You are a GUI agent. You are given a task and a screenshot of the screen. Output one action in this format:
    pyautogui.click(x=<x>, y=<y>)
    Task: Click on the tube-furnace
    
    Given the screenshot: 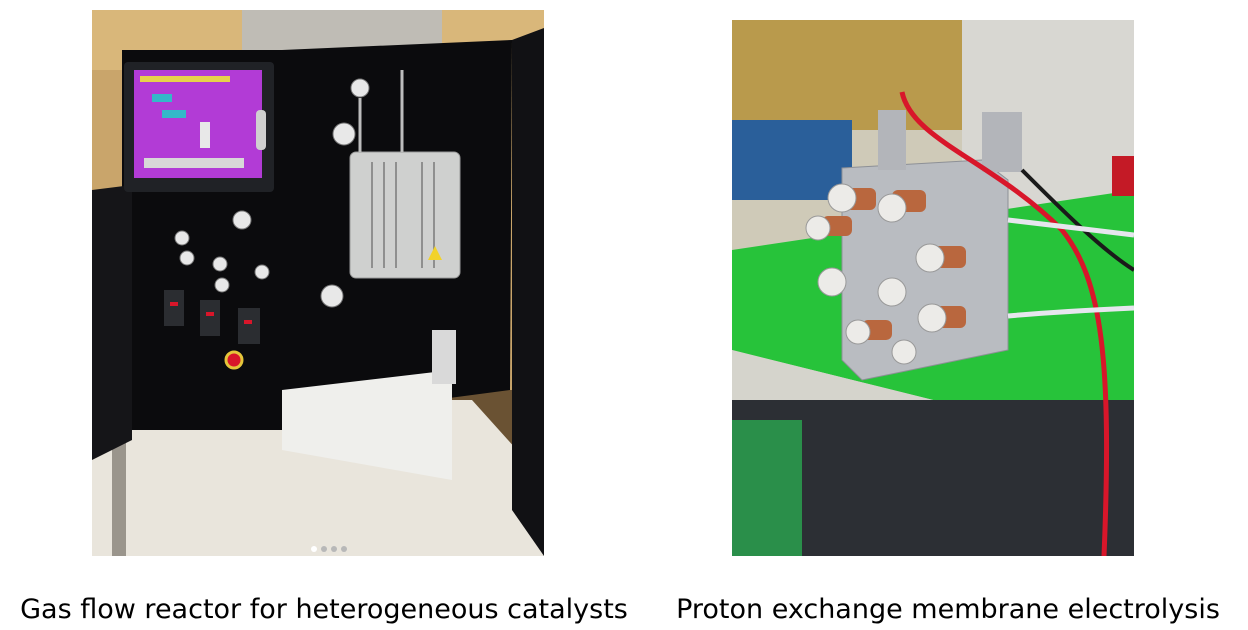 What is the action you would take?
    pyautogui.click(x=405, y=215)
    